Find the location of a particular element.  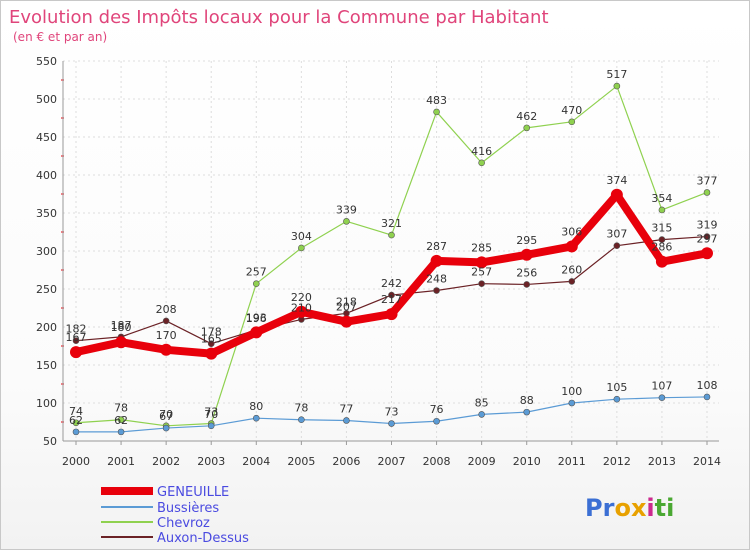

data-label: 374 is located at coordinates (616, 180).